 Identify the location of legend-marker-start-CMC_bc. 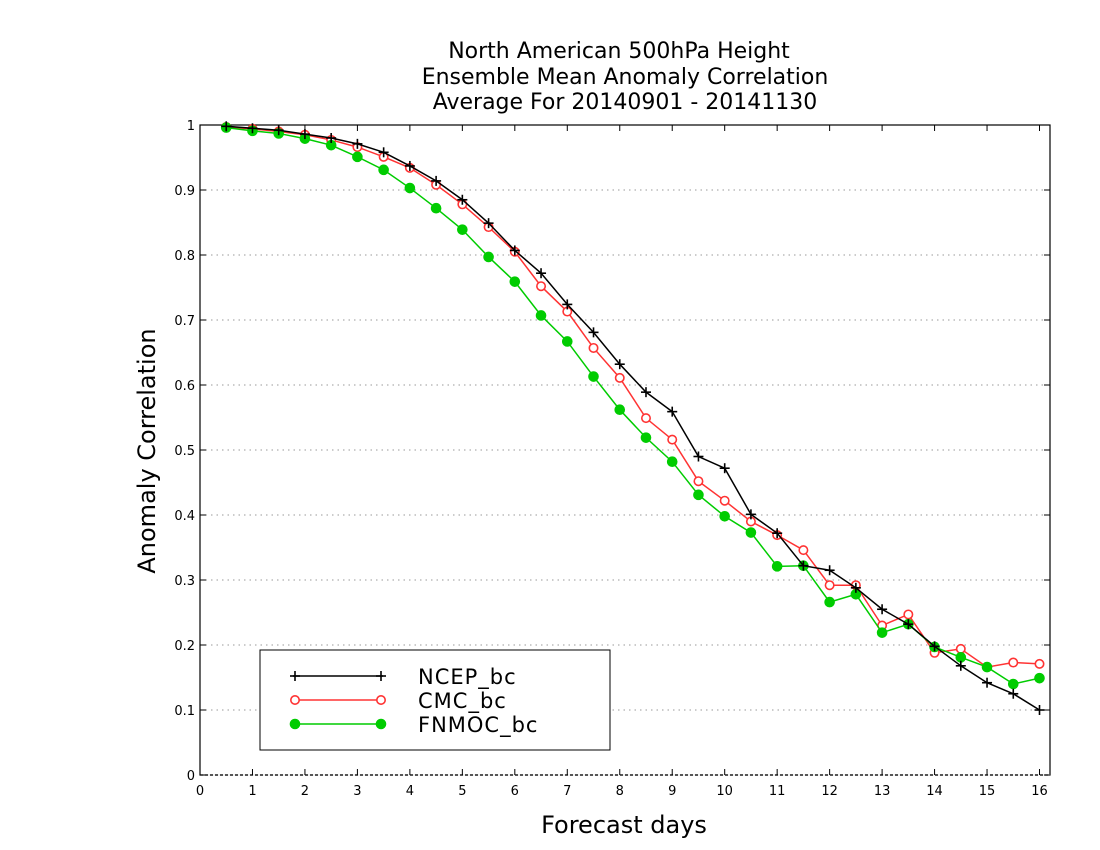
(294, 699).